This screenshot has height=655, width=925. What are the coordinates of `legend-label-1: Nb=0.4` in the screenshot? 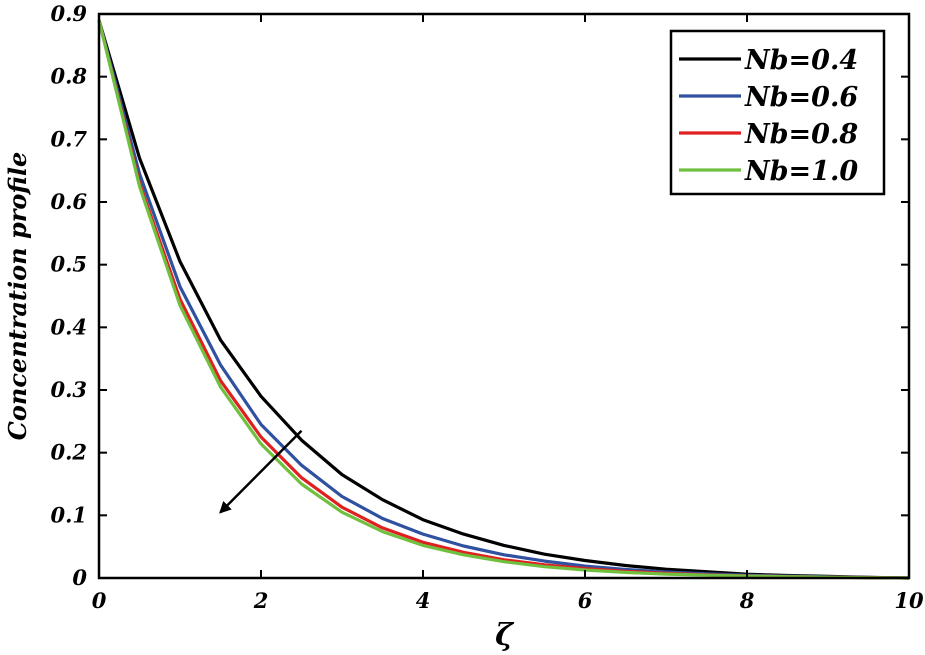 It's located at (801, 60).